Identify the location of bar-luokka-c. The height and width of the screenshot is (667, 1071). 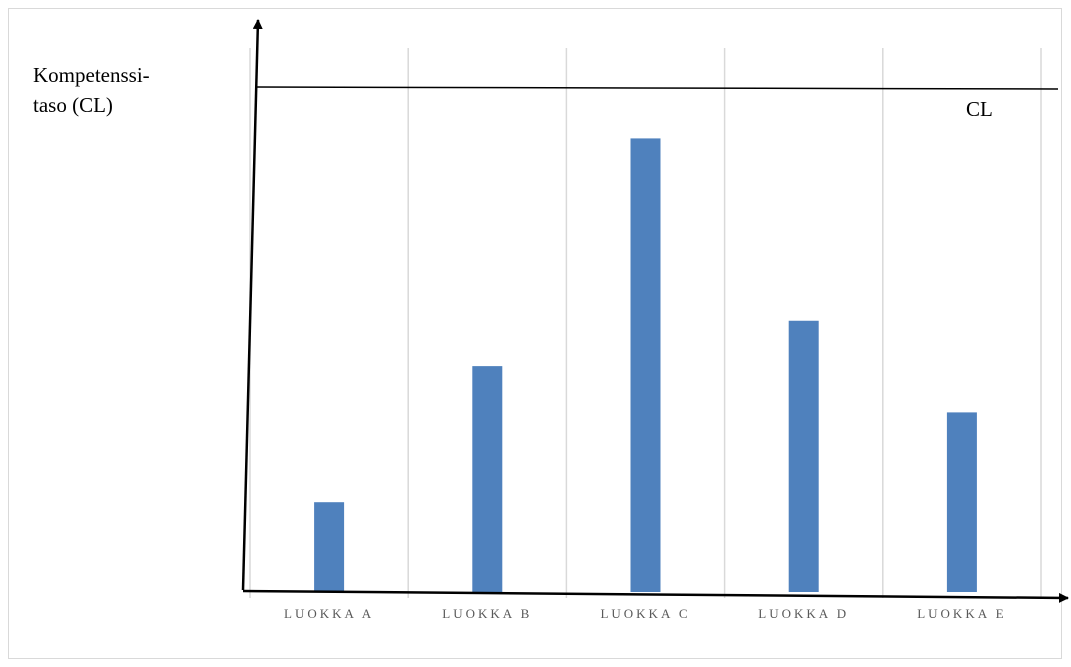
(645, 365).